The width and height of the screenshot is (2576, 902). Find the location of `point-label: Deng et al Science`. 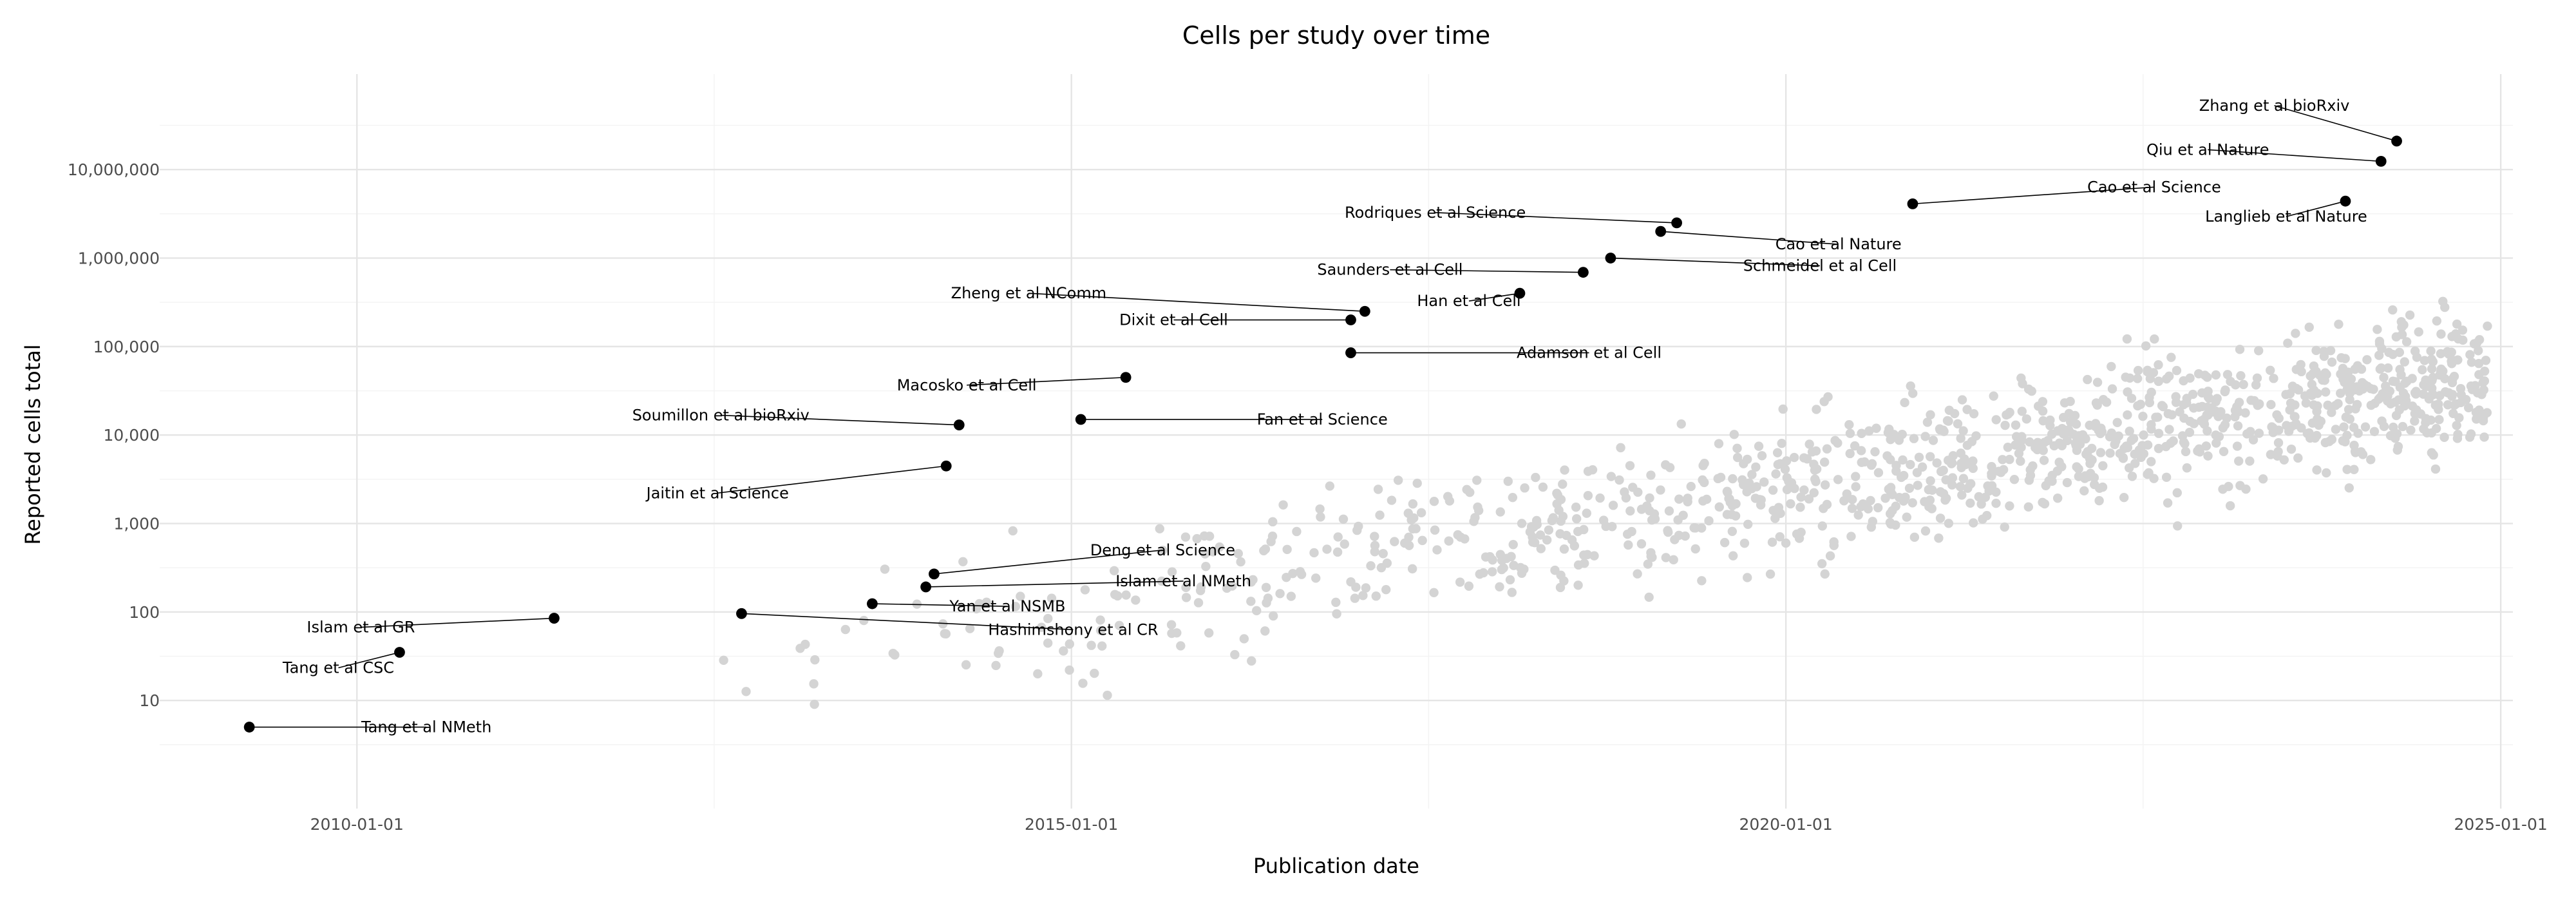

point-label: Deng et al Science is located at coordinates (1162, 550).